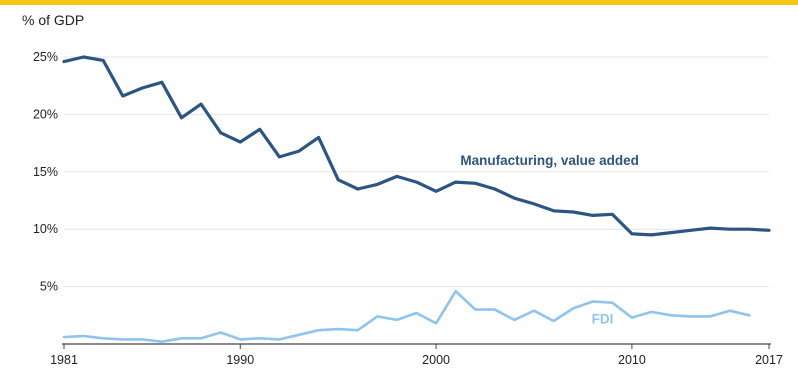  What do you see at coordinates (45, 229) in the screenshot?
I see `y-tick-label: 10%` at bounding box center [45, 229].